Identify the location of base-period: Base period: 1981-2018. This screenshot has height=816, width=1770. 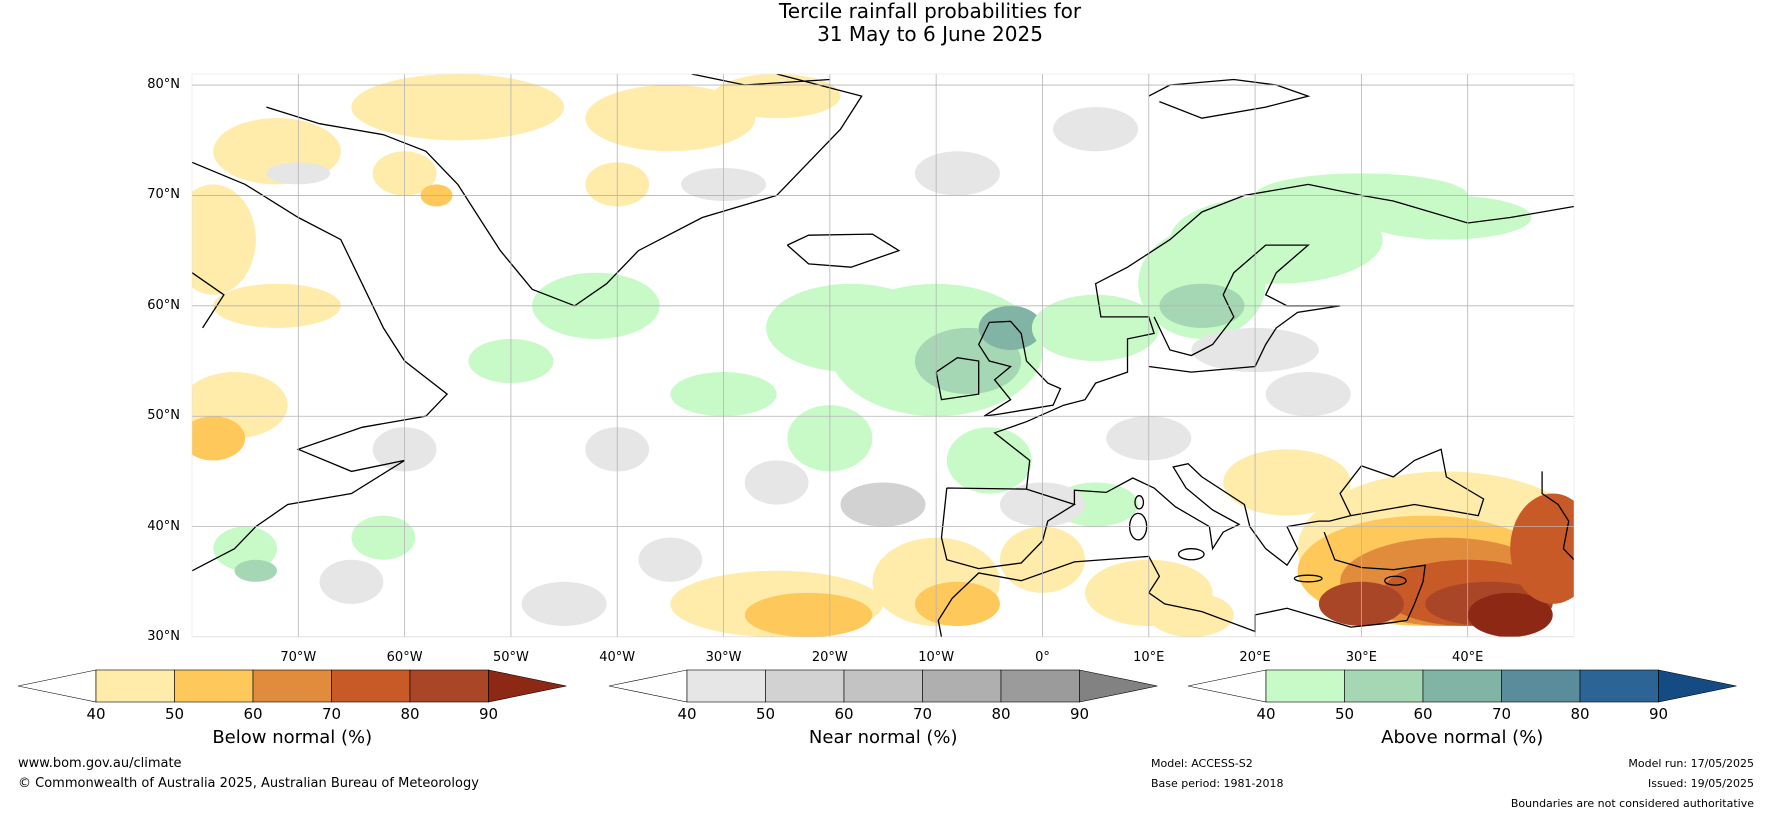
(1217, 783).